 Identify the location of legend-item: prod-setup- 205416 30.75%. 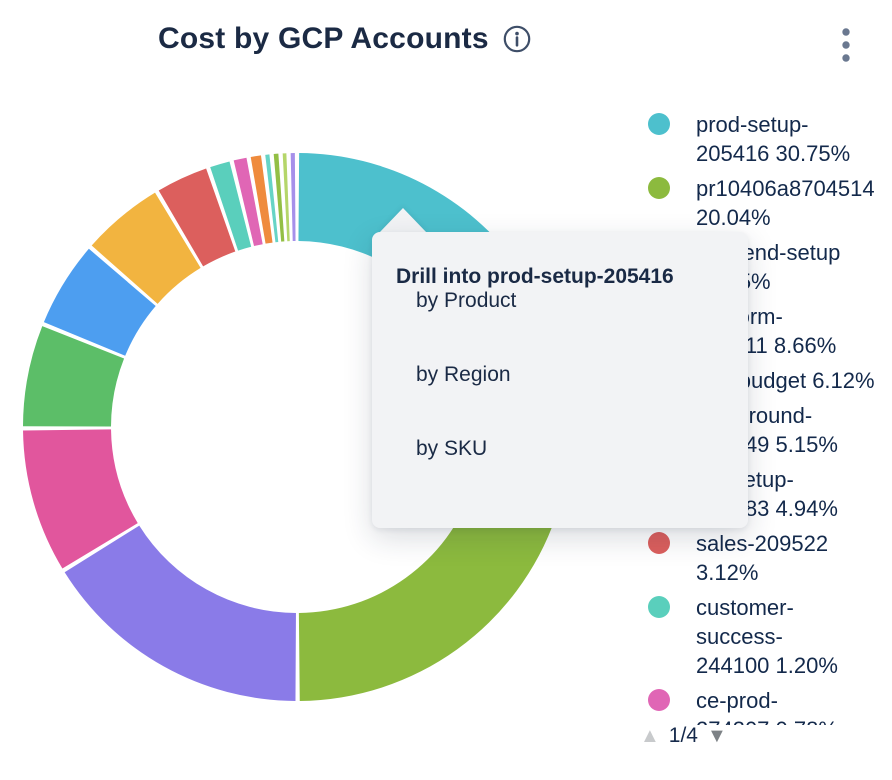
(770, 139).